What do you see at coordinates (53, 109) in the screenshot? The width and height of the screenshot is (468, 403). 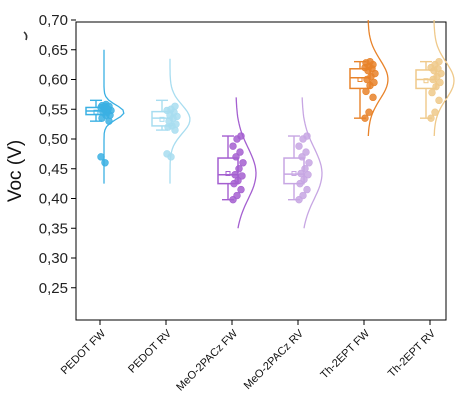 I see `y-tick-label: 0,55` at bounding box center [53, 109].